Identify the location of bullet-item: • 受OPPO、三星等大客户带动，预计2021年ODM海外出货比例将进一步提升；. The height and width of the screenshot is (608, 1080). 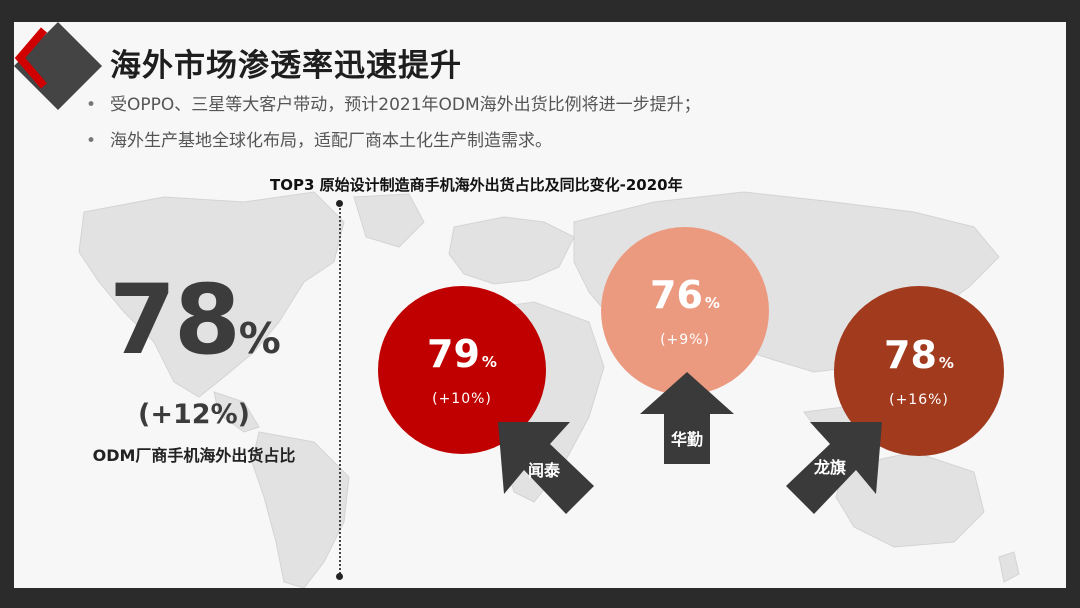
(393, 110).